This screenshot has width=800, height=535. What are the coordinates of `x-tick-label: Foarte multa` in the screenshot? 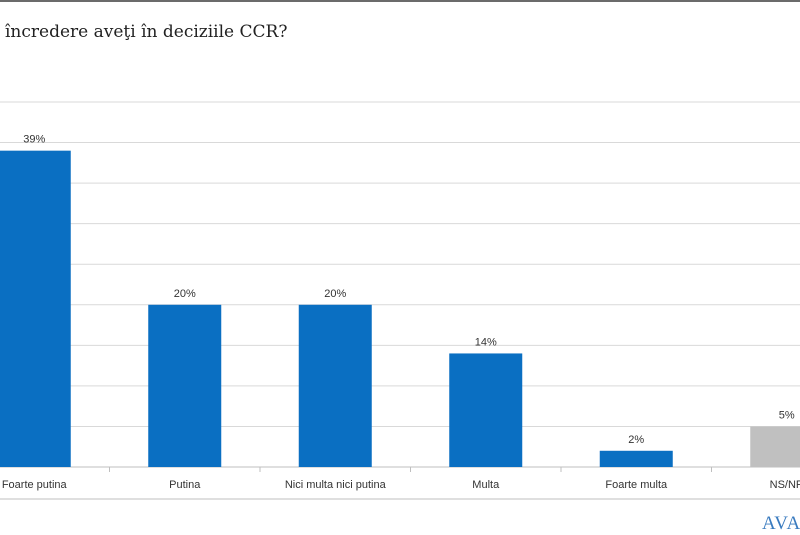 It's located at (636, 485).